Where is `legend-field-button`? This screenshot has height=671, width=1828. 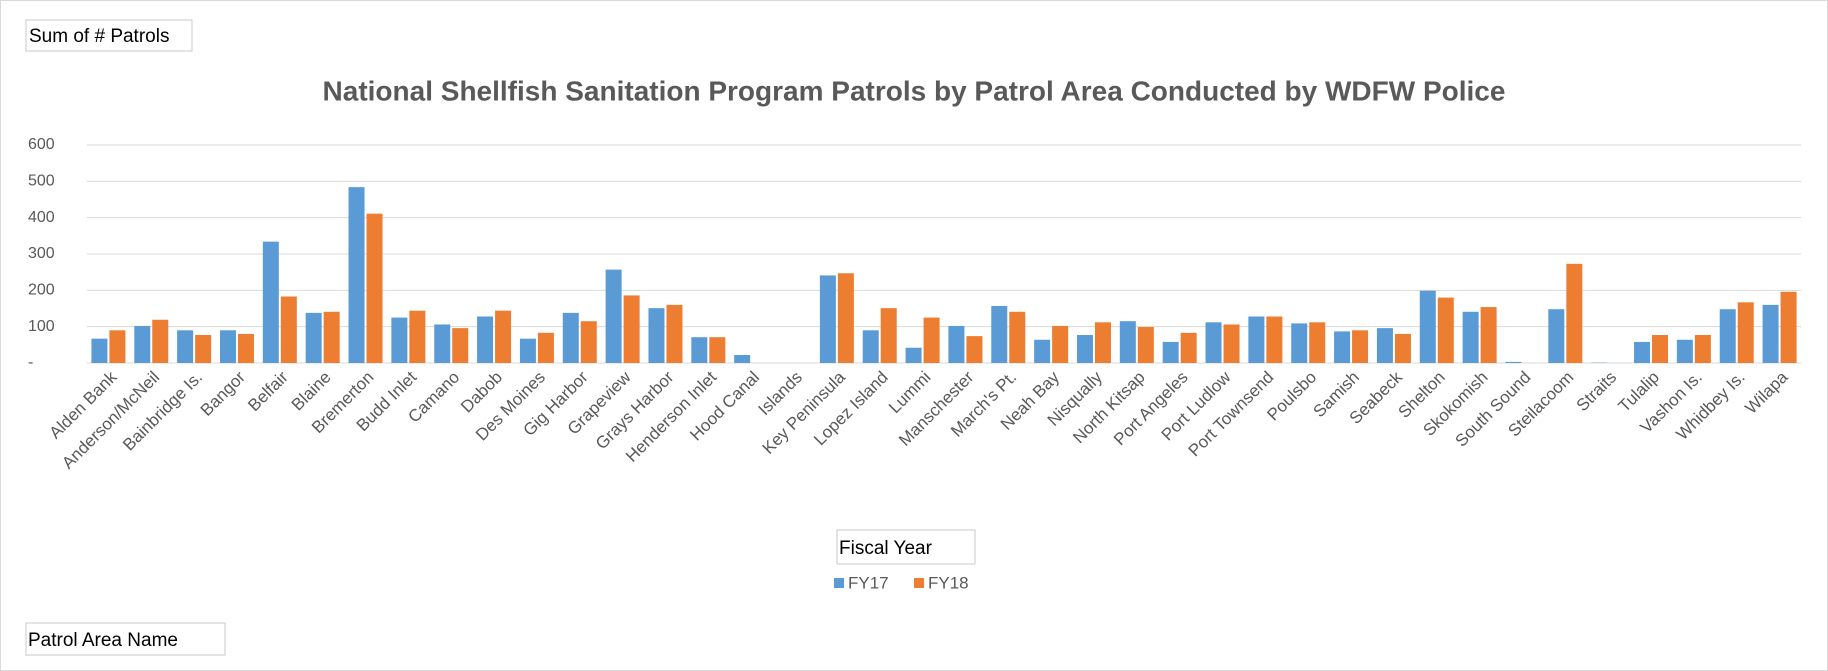 legend-field-button is located at coordinates (906, 547).